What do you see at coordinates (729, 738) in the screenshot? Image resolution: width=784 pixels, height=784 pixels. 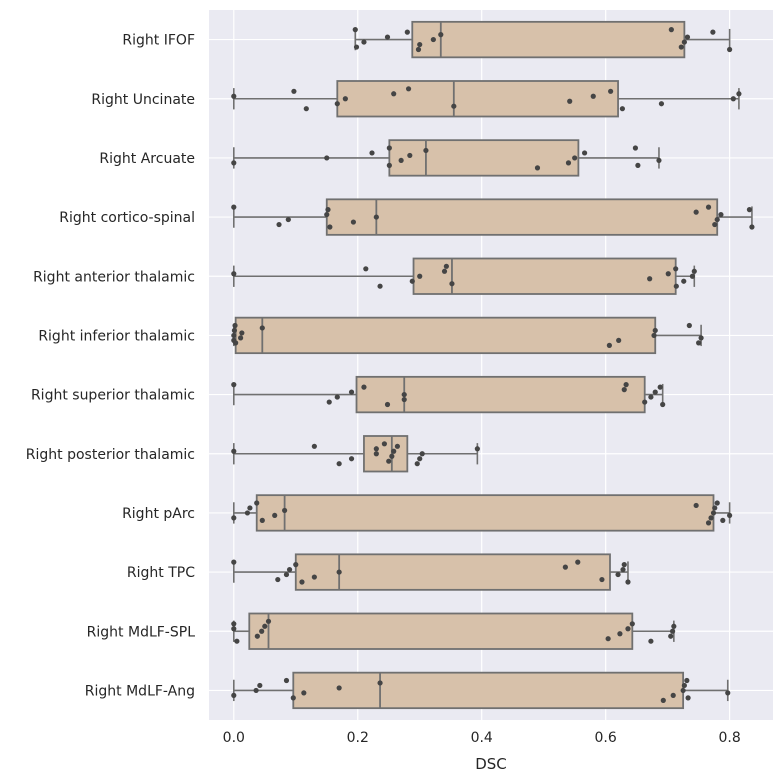 I see `x-tick-label: 0.8` at bounding box center [729, 738].